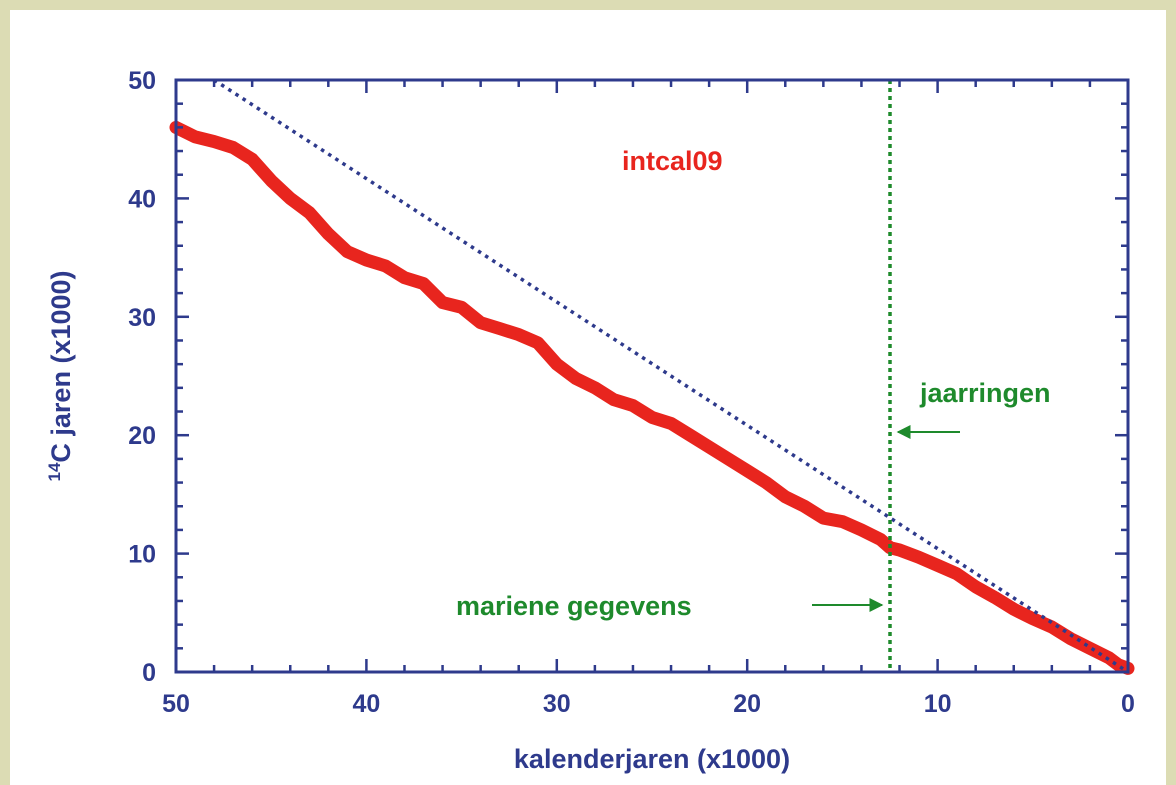  I want to click on x-tick-label: 30, so click(557, 704).